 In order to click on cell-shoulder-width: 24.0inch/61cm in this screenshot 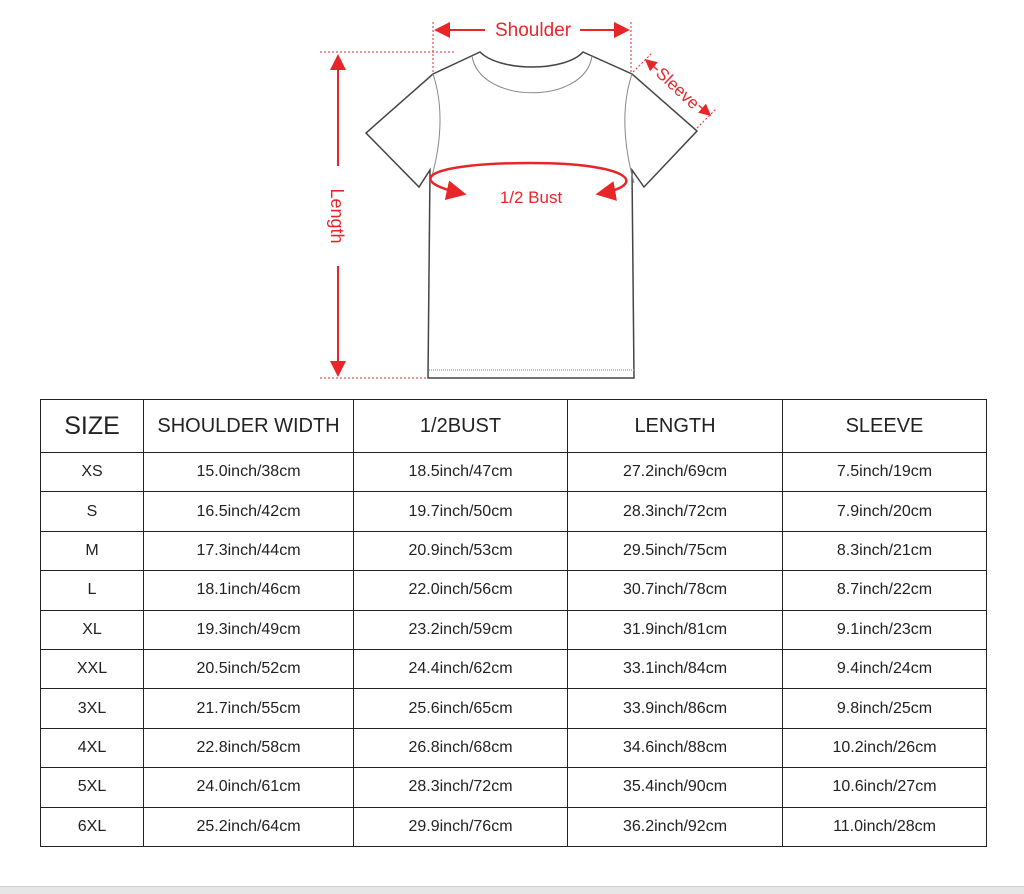, I will do `click(248, 787)`.